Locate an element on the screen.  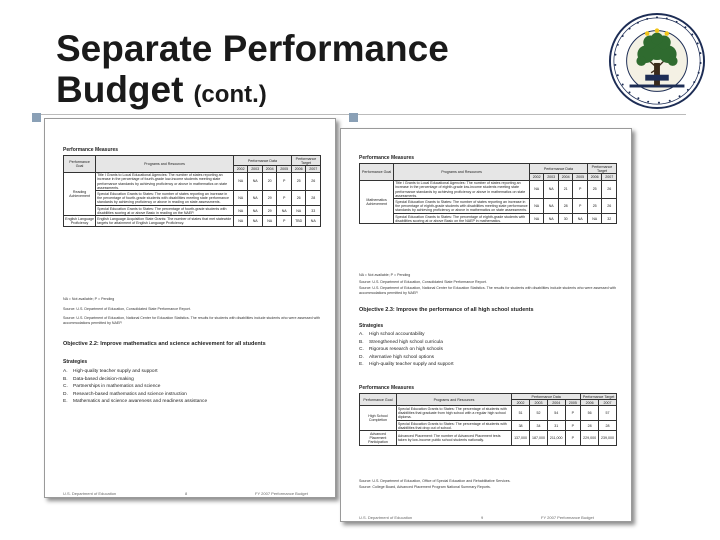
goal-cell: Mathematics Achievement is located at coordinates (376, 202).